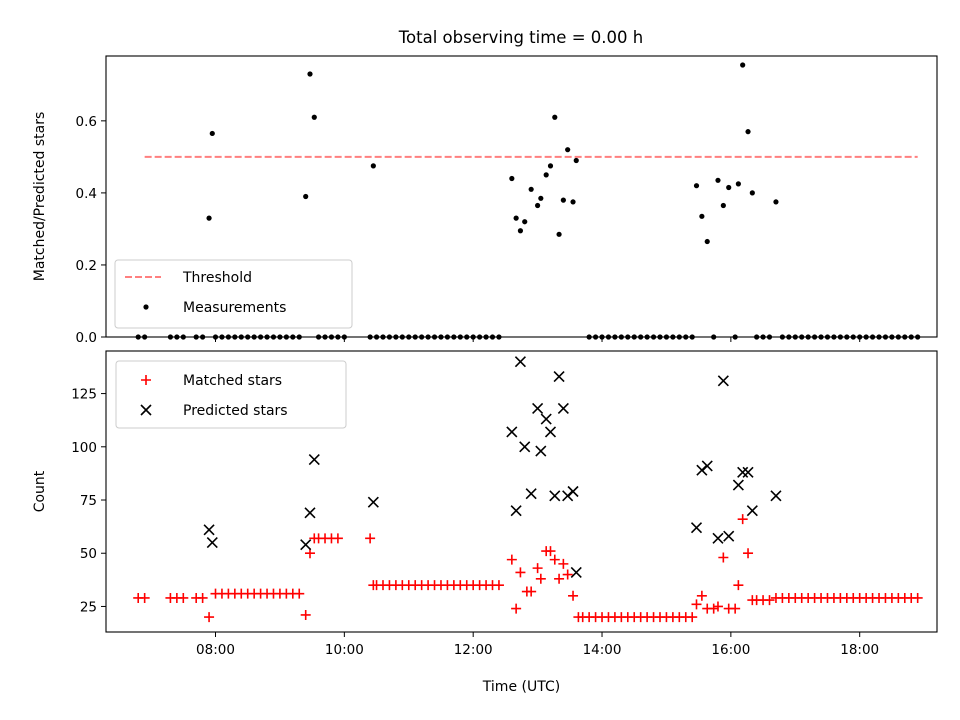  What do you see at coordinates (40, 197) in the screenshot?
I see `y-axis-label: Matched/Predicted stars` at bounding box center [40, 197].